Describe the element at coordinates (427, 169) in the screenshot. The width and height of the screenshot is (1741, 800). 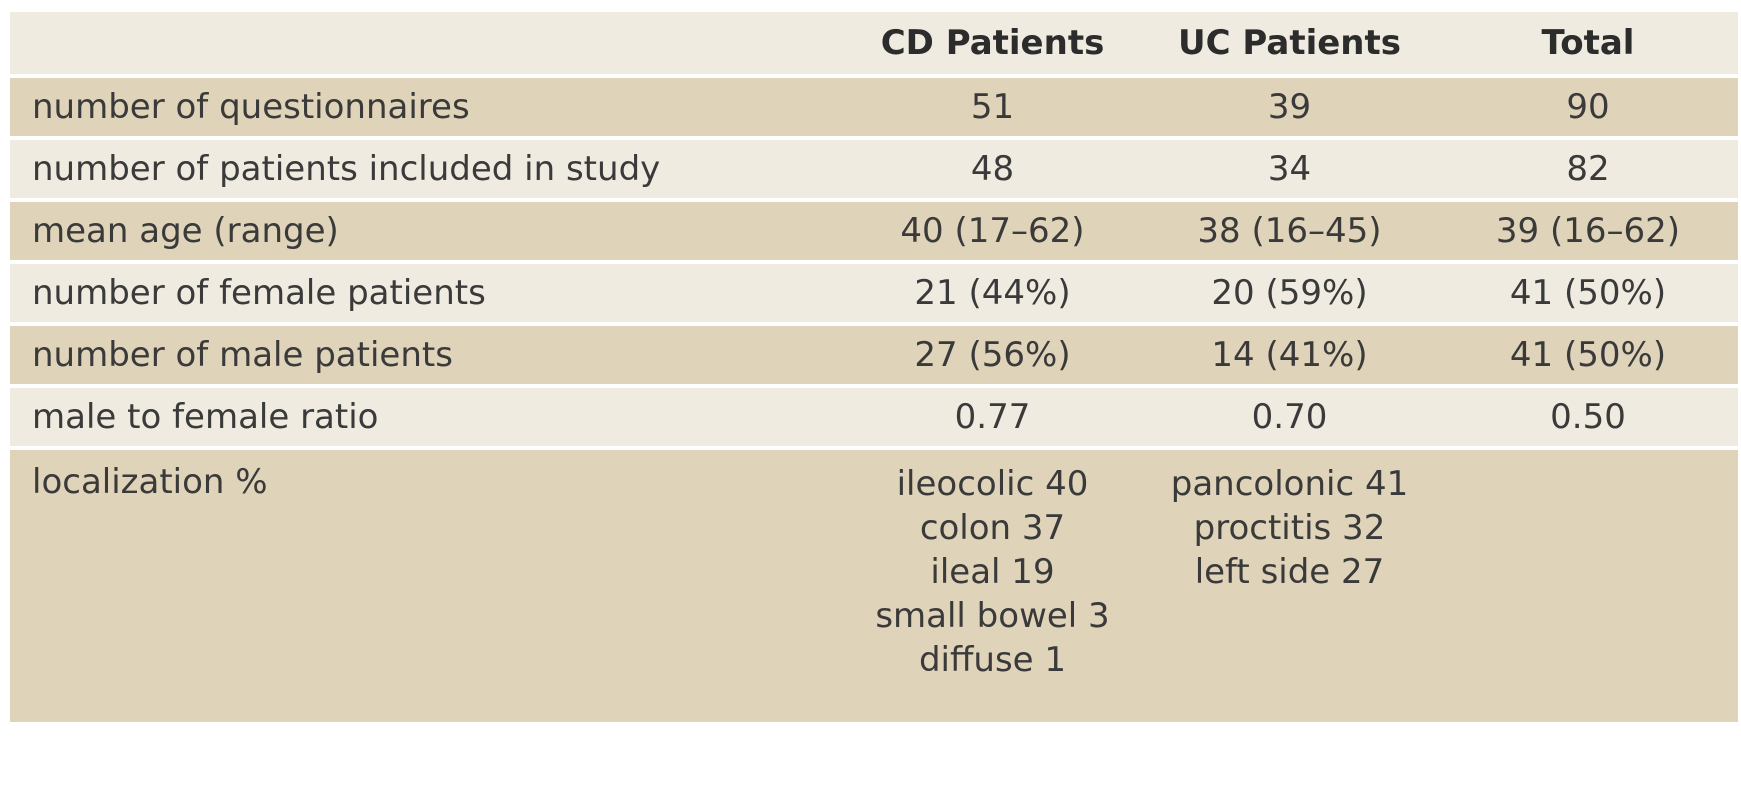
I see `row-label: number of patients included in study` at that location.